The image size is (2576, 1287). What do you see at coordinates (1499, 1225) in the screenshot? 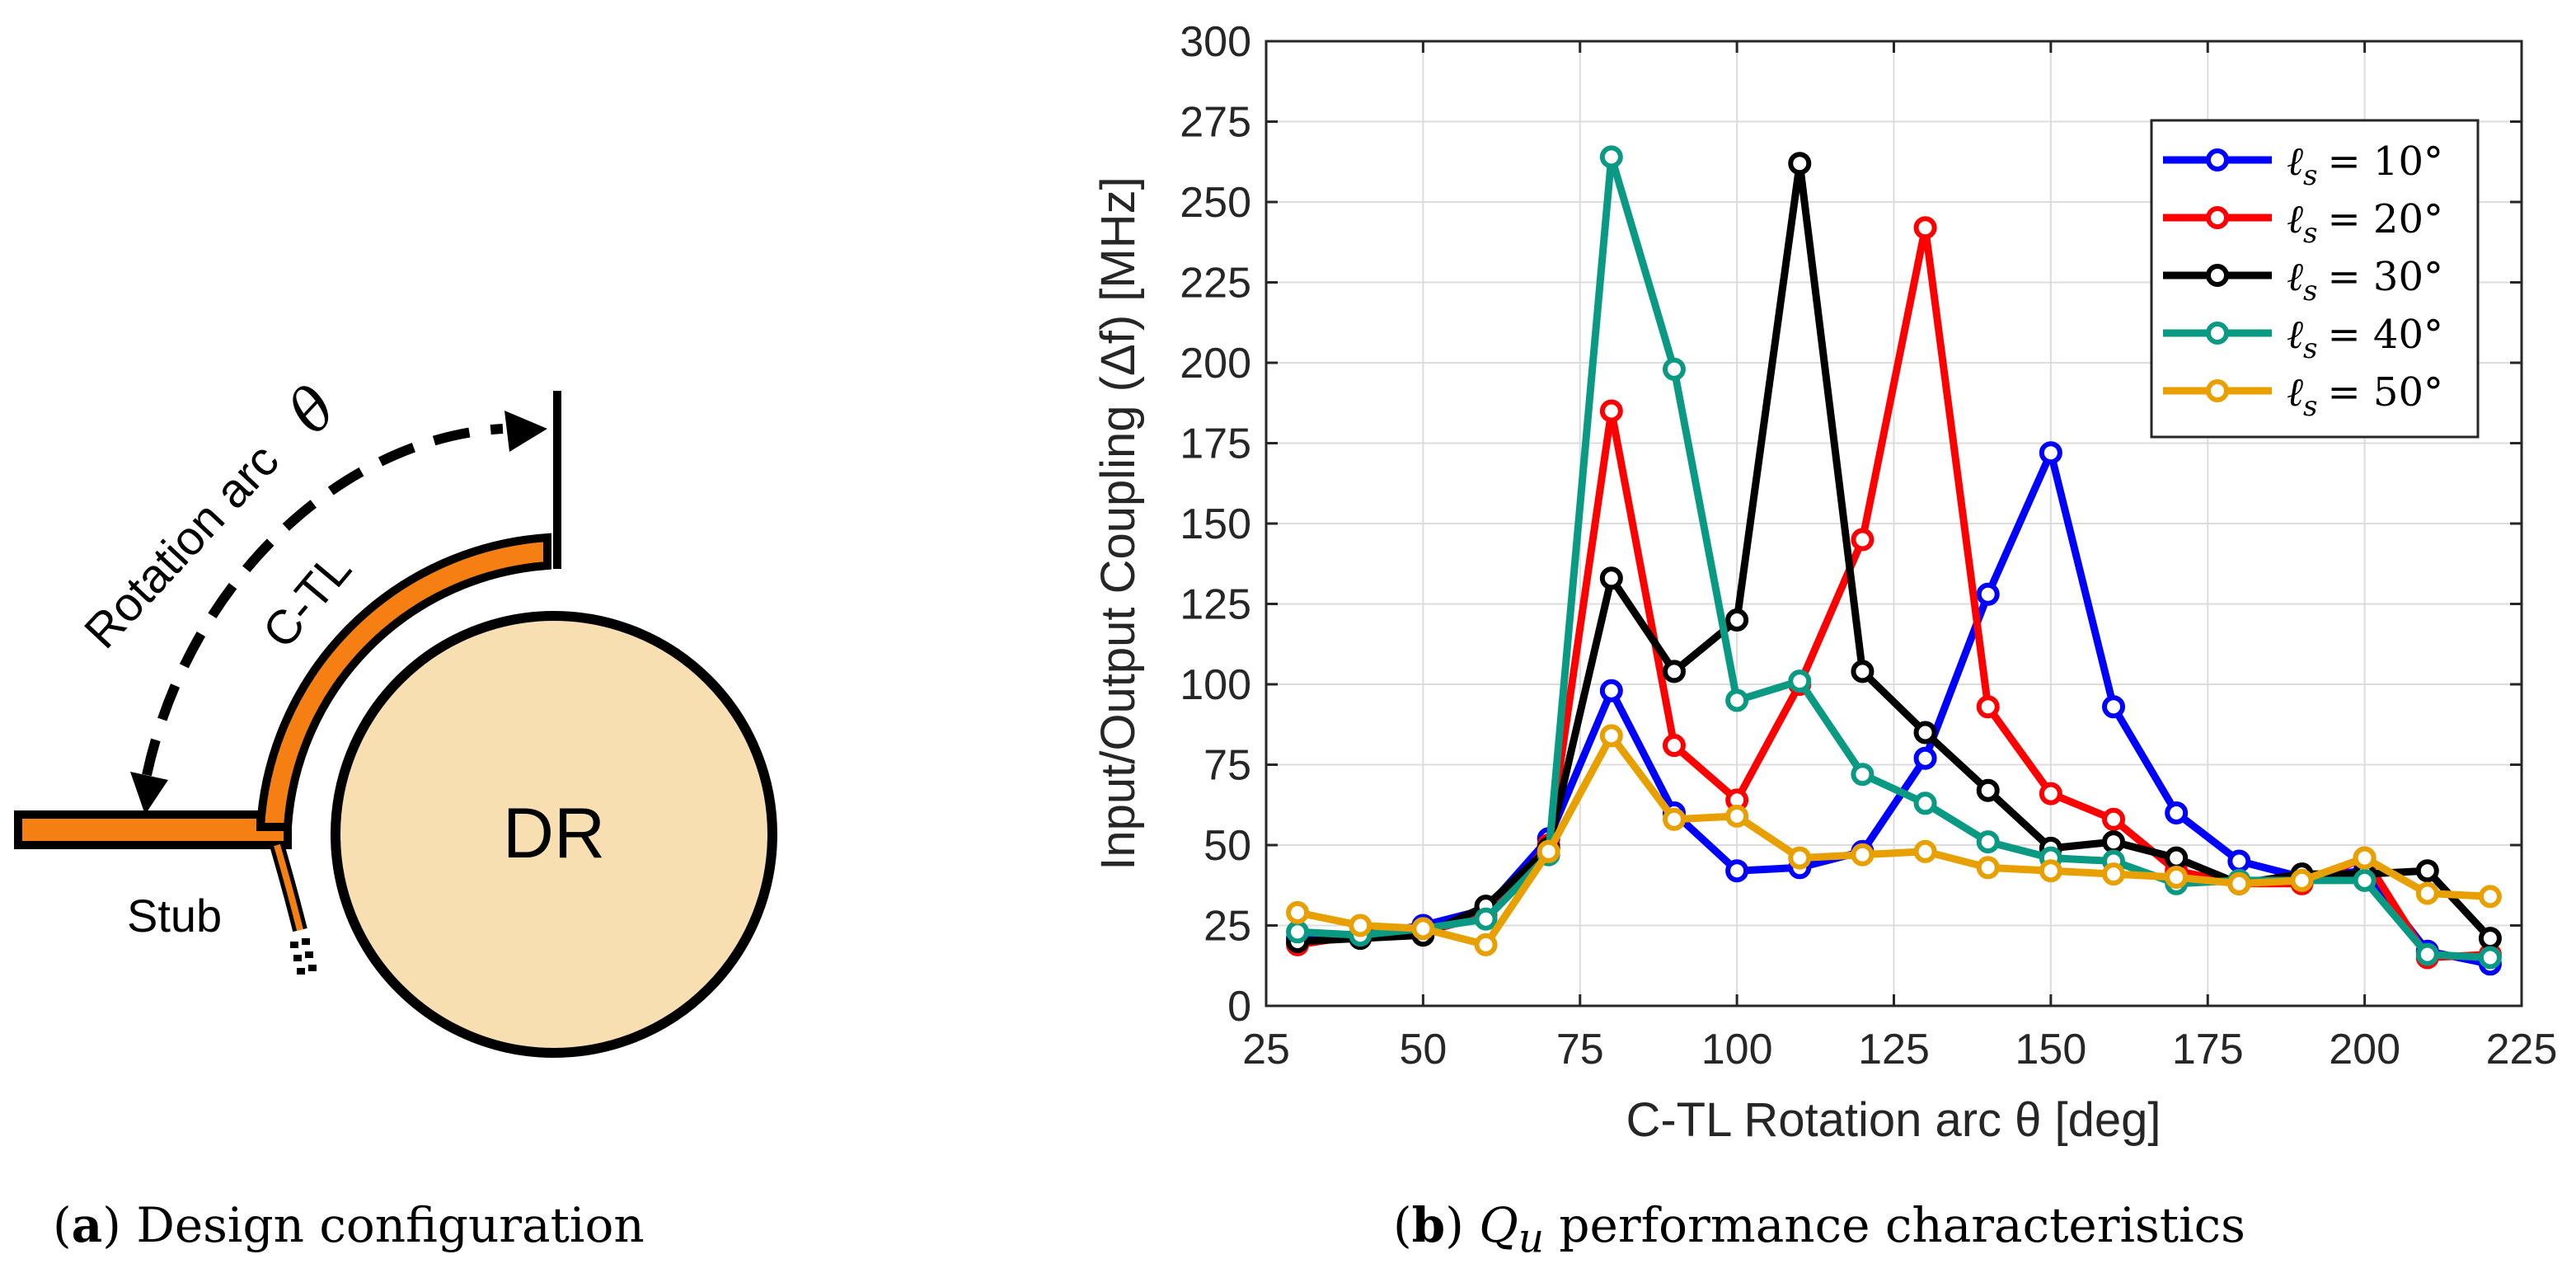
I see `caption-b-symbol: Q` at bounding box center [1499, 1225].